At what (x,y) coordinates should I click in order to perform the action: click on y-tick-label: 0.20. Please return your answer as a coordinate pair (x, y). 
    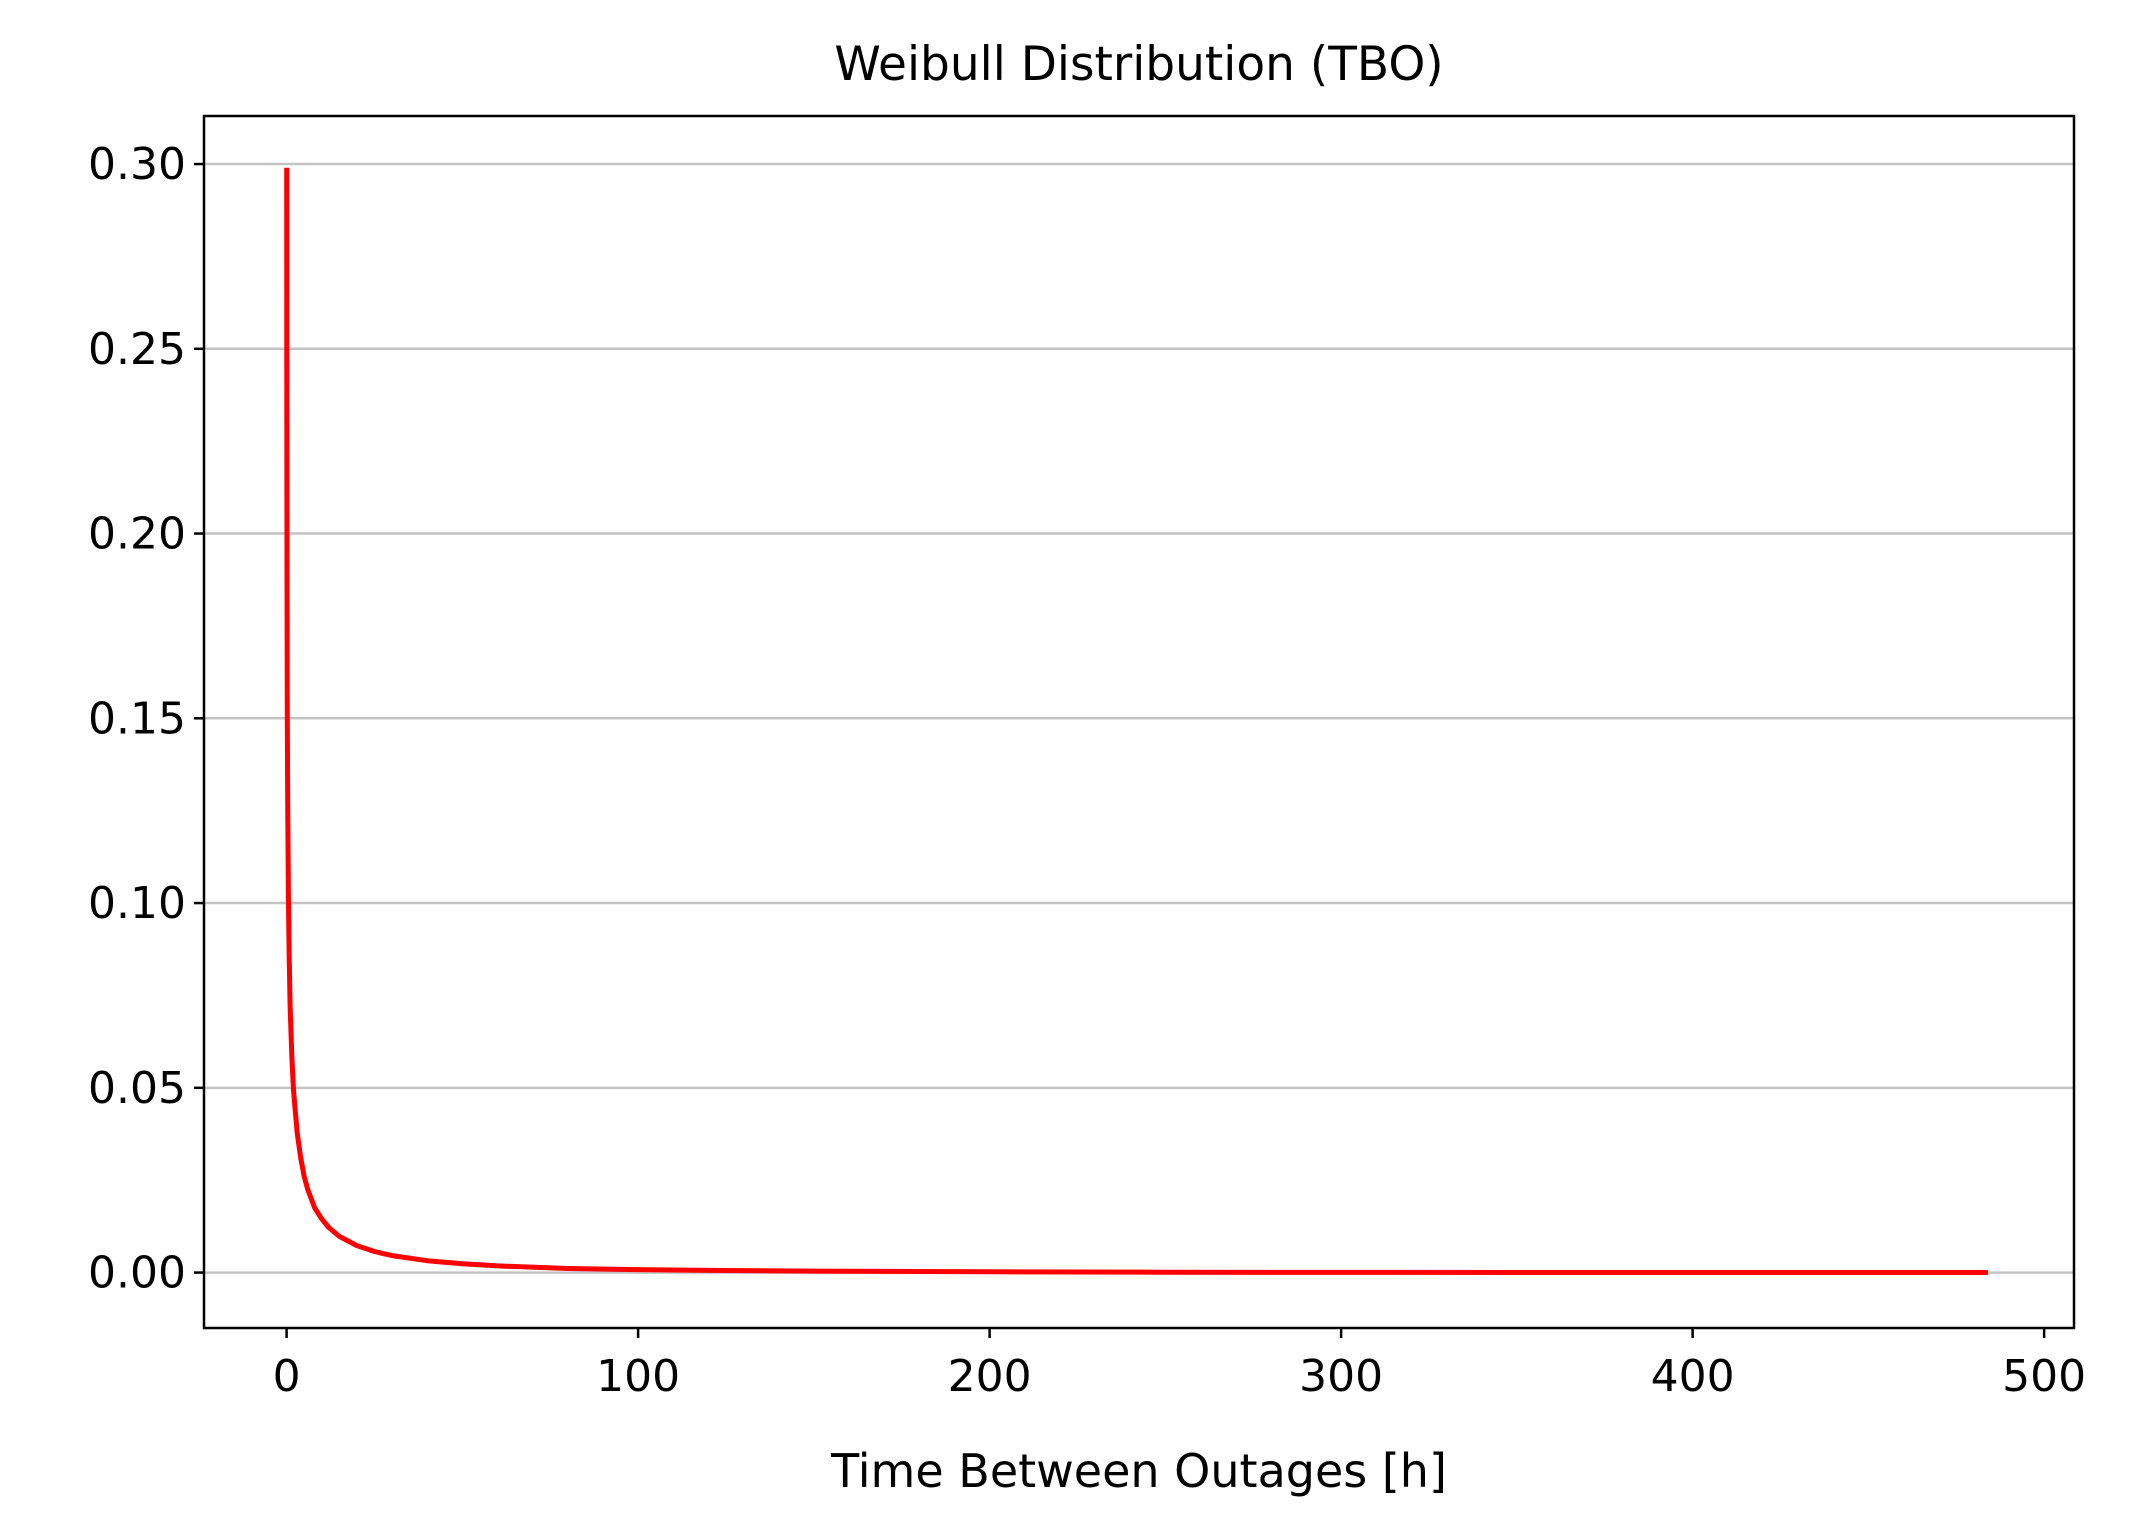
    Looking at the image, I should click on (137, 534).